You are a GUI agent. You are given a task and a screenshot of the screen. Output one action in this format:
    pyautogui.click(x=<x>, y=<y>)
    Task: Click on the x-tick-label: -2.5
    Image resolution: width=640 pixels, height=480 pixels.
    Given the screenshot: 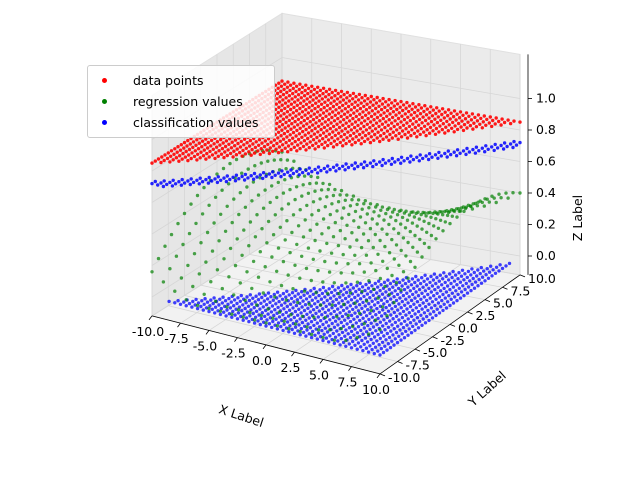 What is the action you would take?
    pyautogui.click(x=233, y=353)
    